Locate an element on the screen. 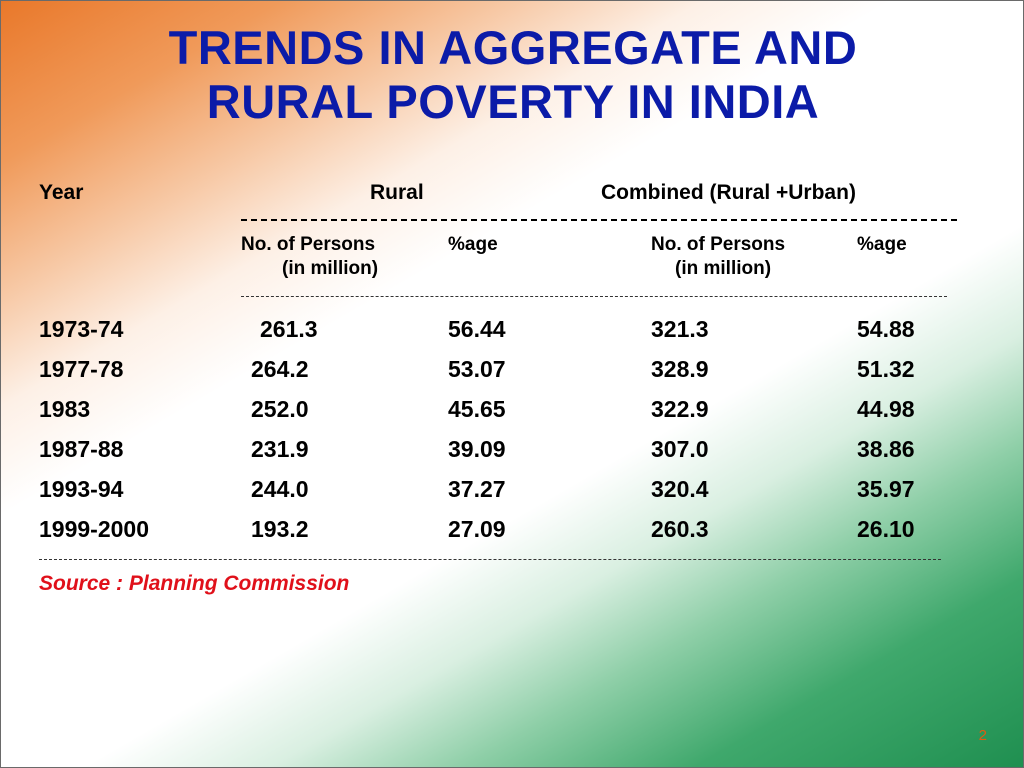 The width and height of the screenshot is (1024, 768). row-combined-pct: 26.10 is located at coordinates (886, 529).